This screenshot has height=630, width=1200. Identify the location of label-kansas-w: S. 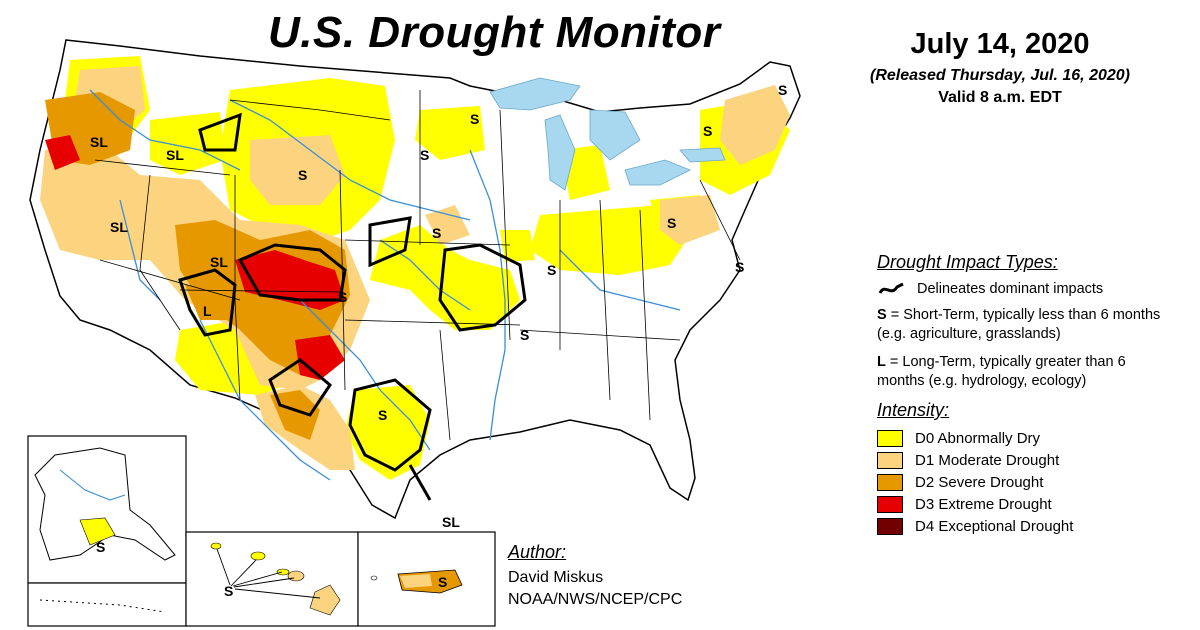
(342, 297).